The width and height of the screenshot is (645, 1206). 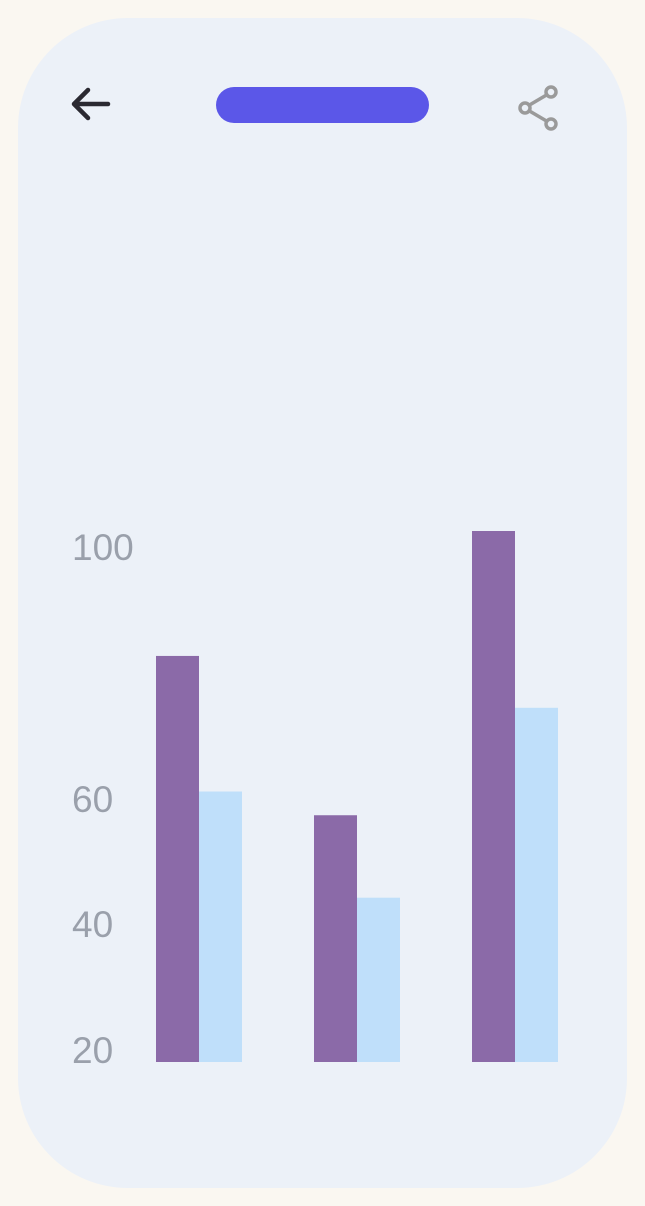 I want to click on y-tick-label: 100, so click(x=103, y=547).